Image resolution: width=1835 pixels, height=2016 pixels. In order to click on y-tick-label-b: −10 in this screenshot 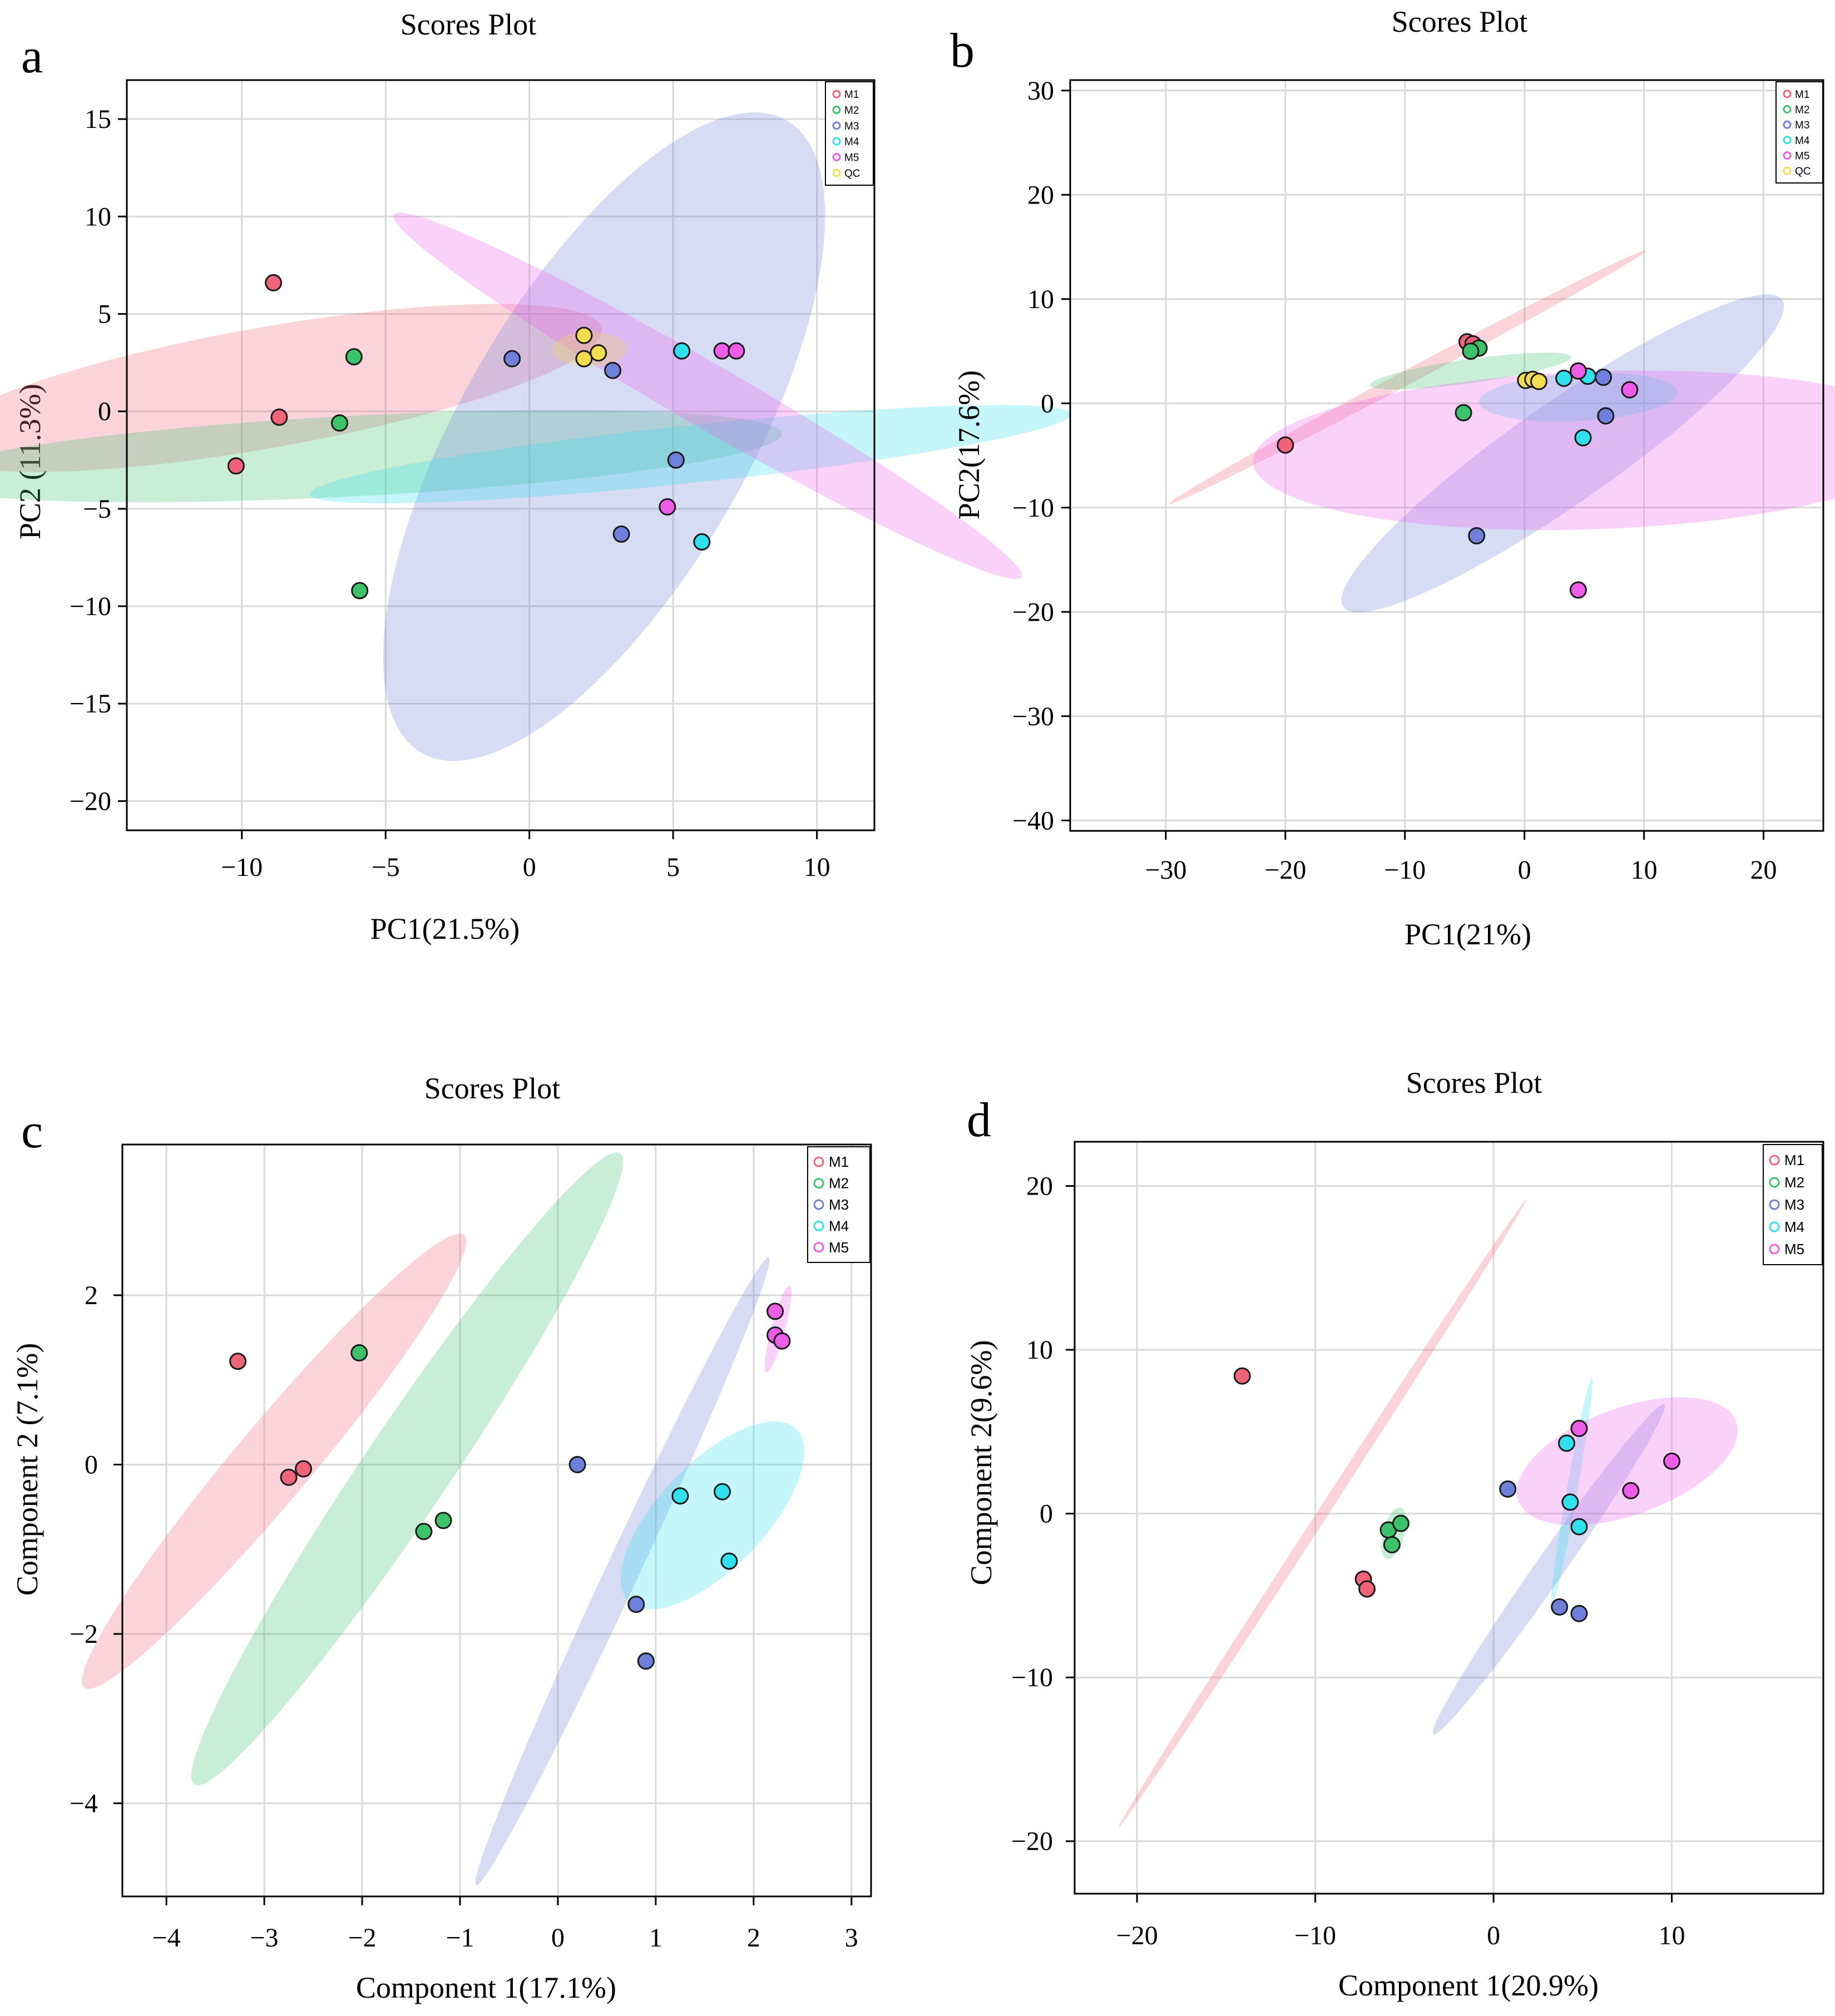, I will do `click(1033, 508)`.